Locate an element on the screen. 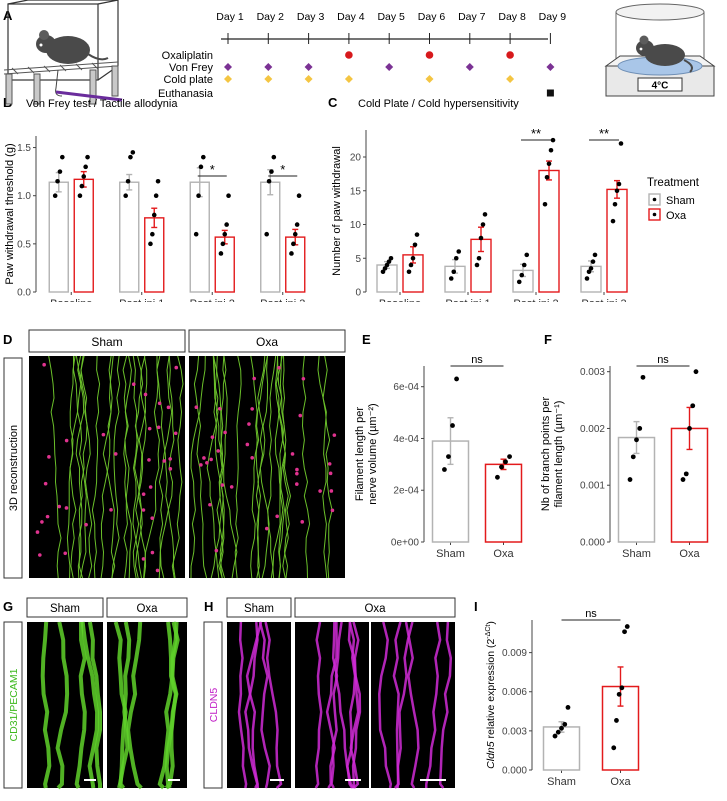  legend-item: Sham is located at coordinates (680, 201).